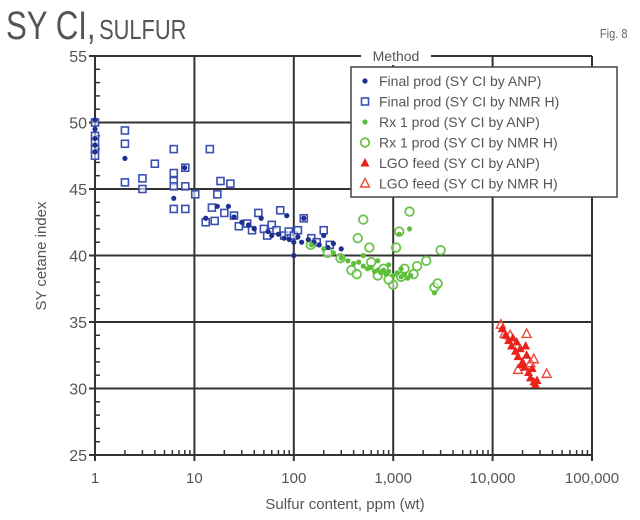 This screenshot has height=520, width=640. Describe the element at coordinates (78, 124) in the screenshot. I see `y-tick-label: 50` at that location.